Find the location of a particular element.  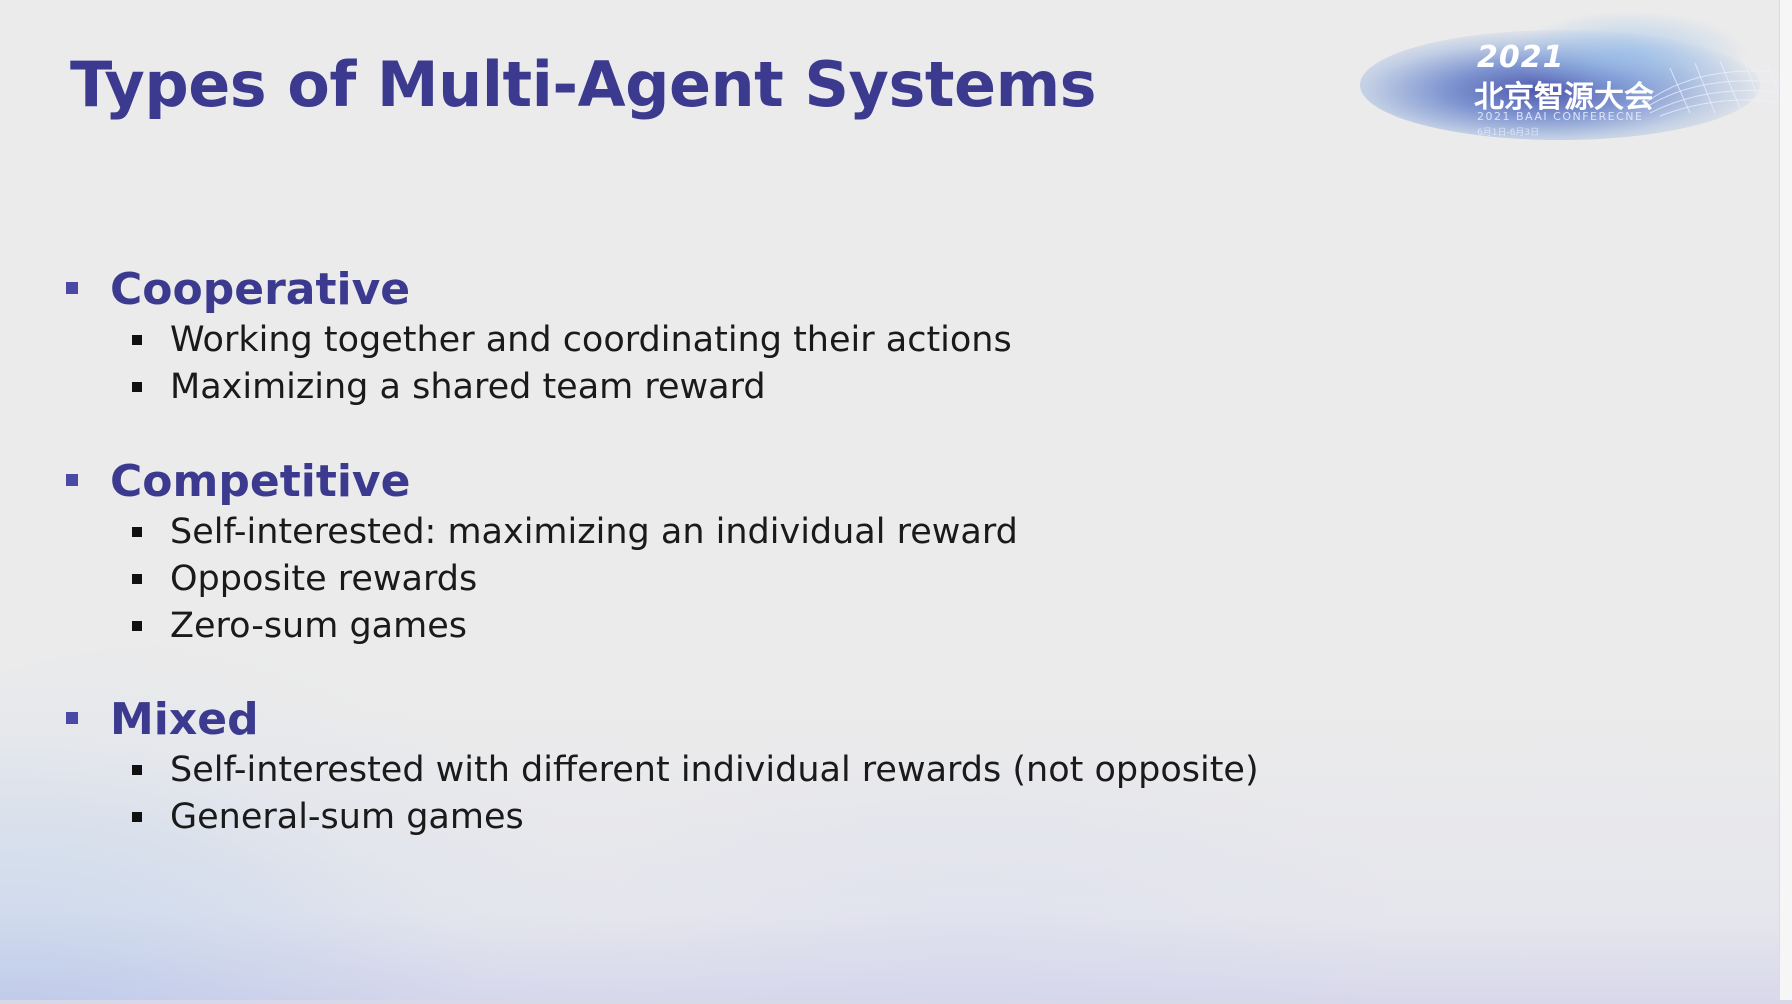

list-item-text: Maximizing a shared team reward is located at coordinates (468, 387).